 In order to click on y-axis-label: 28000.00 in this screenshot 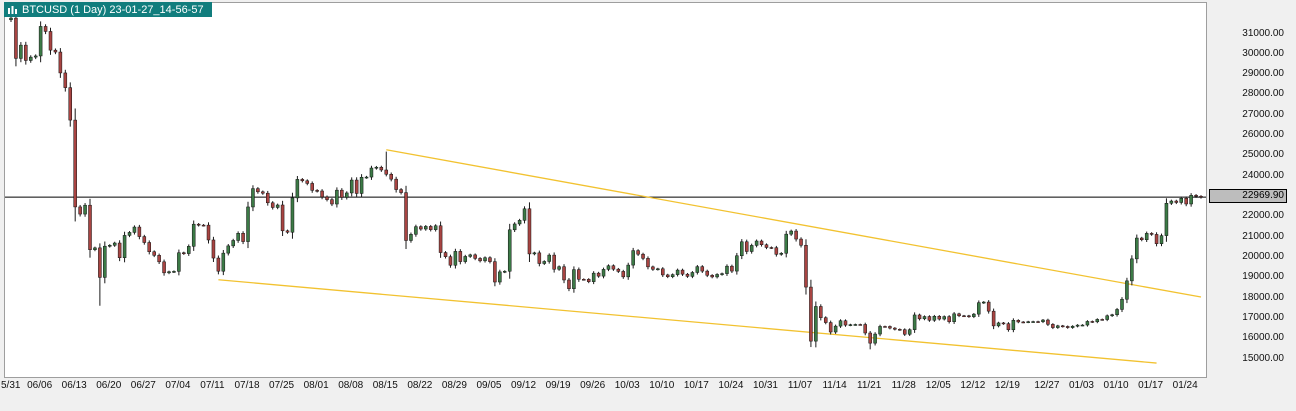, I will do `click(1263, 94)`.